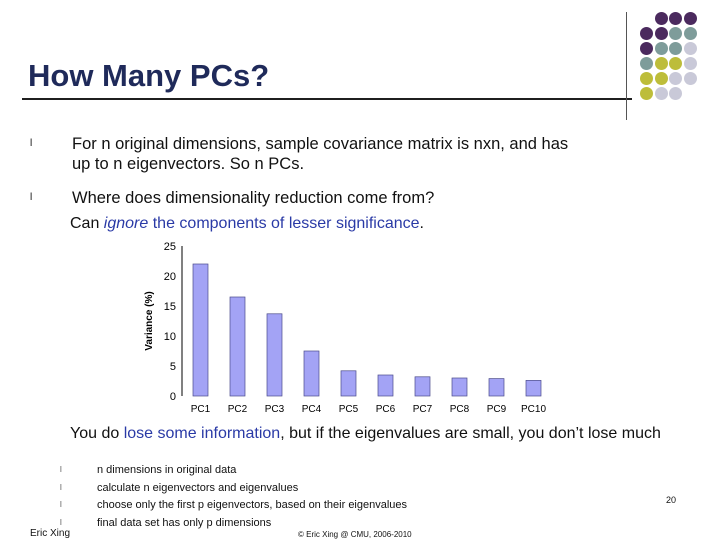  Describe the element at coordinates (460, 409) in the screenshot. I see `x-tick-label: PC8` at that location.